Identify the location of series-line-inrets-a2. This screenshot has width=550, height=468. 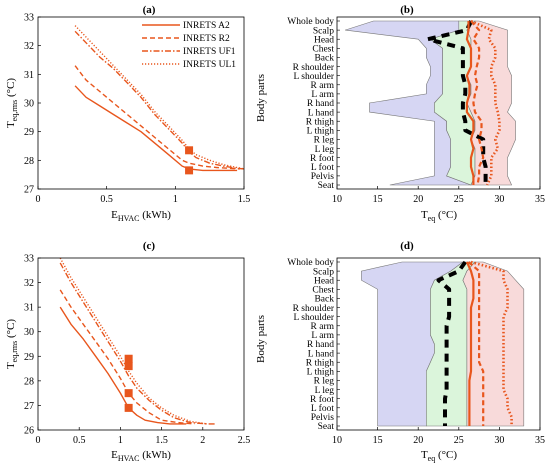
(156, 128).